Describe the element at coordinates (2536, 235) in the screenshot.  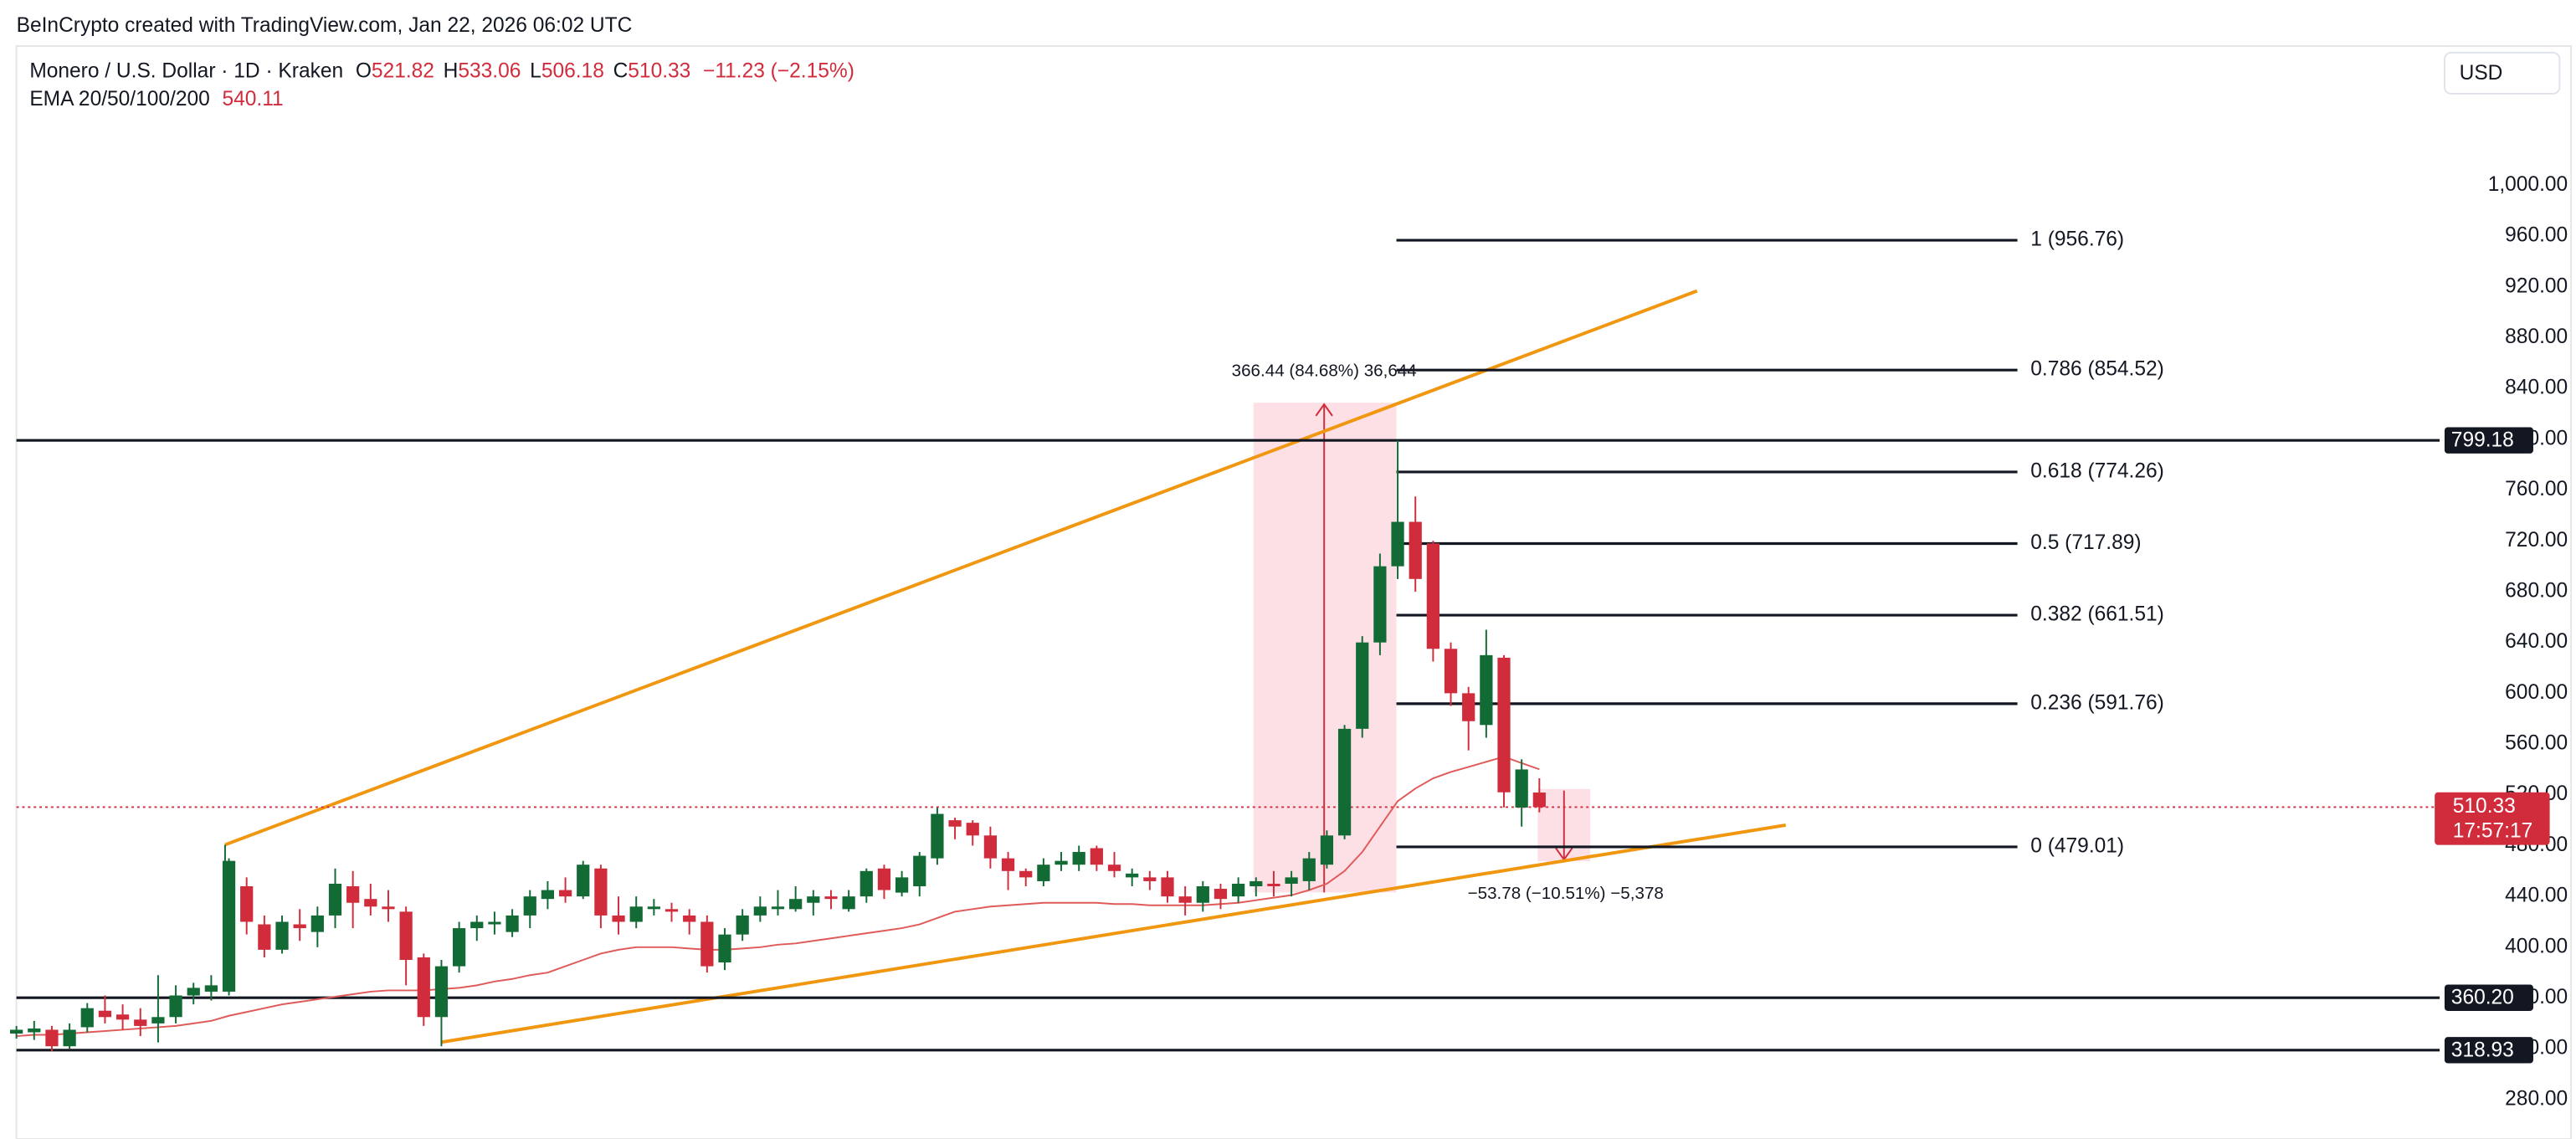
I see `y-tick-label: 960.00` at that location.